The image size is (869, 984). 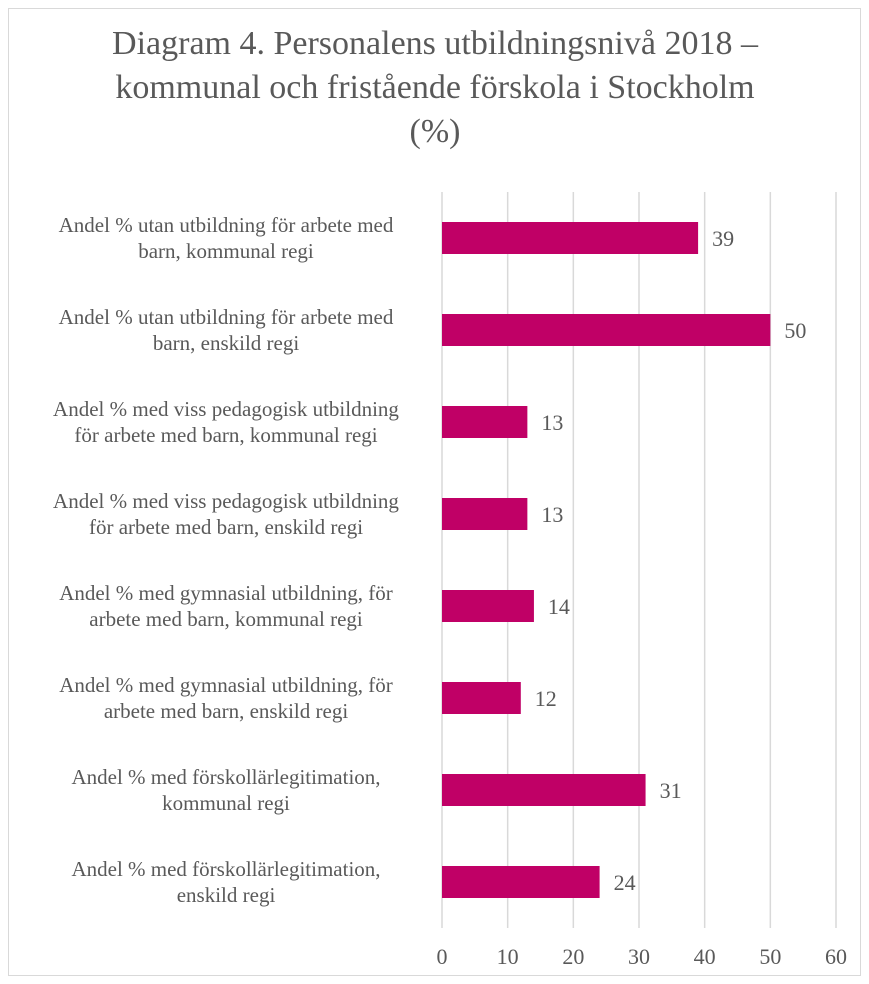 I want to click on data-label: 12, so click(x=546, y=698).